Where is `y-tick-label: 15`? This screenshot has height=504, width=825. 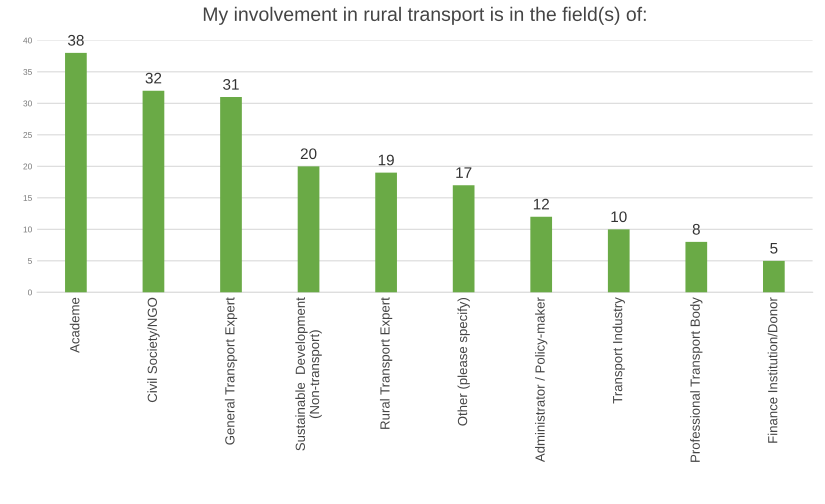 y-tick-label: 15 is located at coordinates (28, 198).